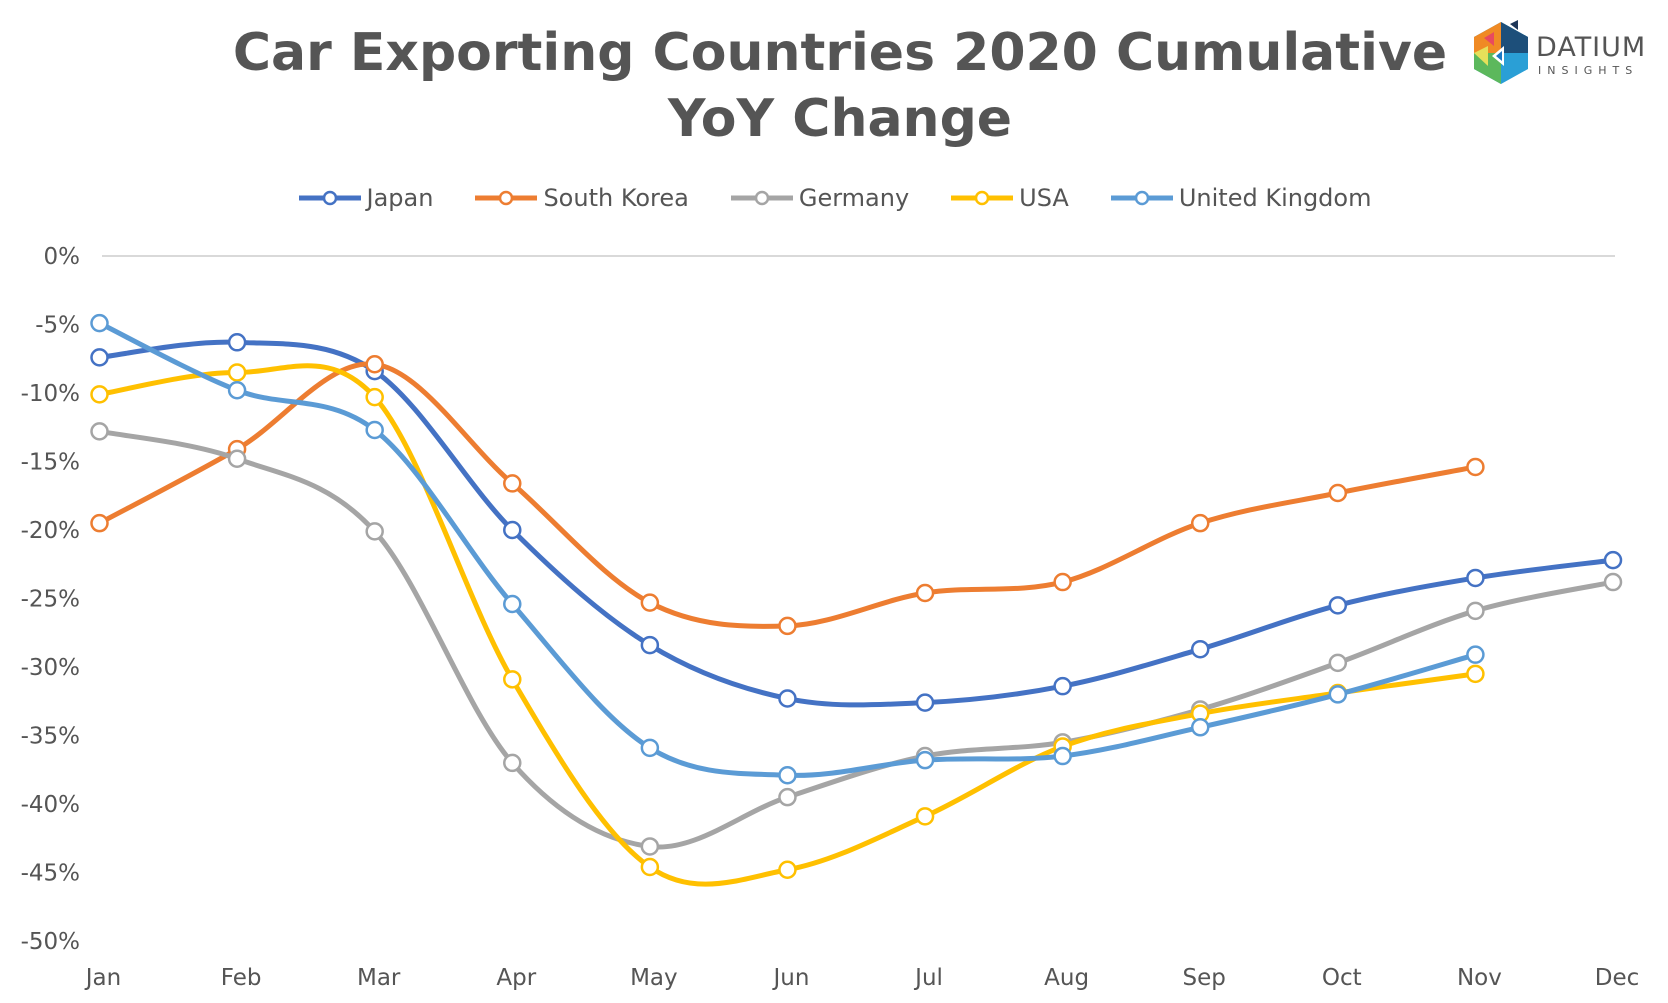 This screenshot has height=1003, width=1668. What do you see at coordinates (241, 978) in the screenshot?
I see `x-tick-label: Feb` at bounding box center [241, 978].